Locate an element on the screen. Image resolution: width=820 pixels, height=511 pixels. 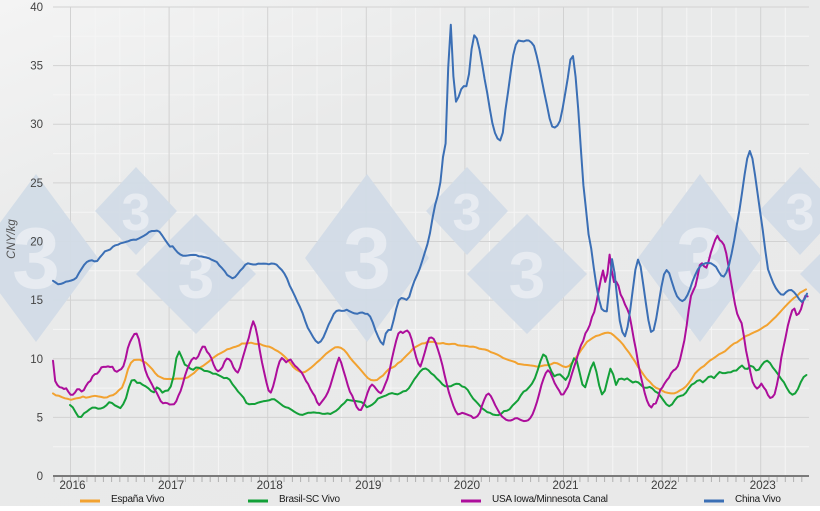
svg-text: 2018 is located at coordinates (270, 485).